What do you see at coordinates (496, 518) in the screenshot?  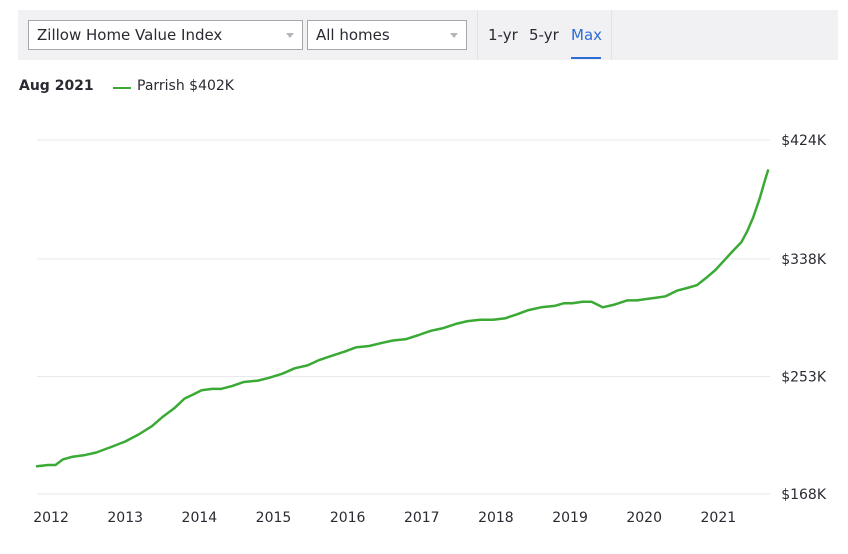 I see `x-tick-label: 2018` at bounding box center [496, 518].